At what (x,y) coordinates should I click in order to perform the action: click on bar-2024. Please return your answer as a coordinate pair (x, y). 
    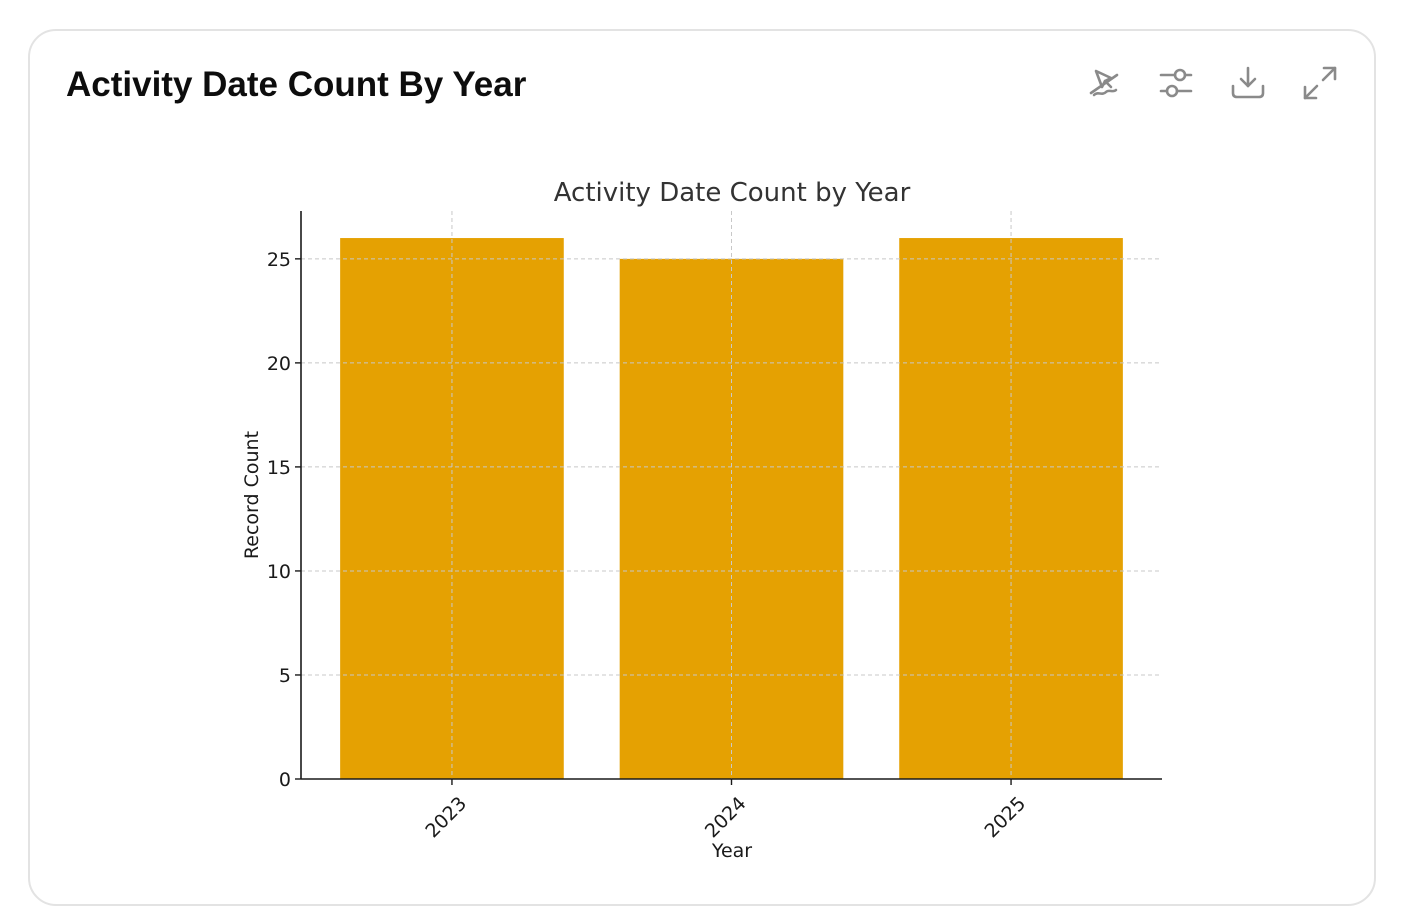
    Looking at the image, I should click on (731, 518).